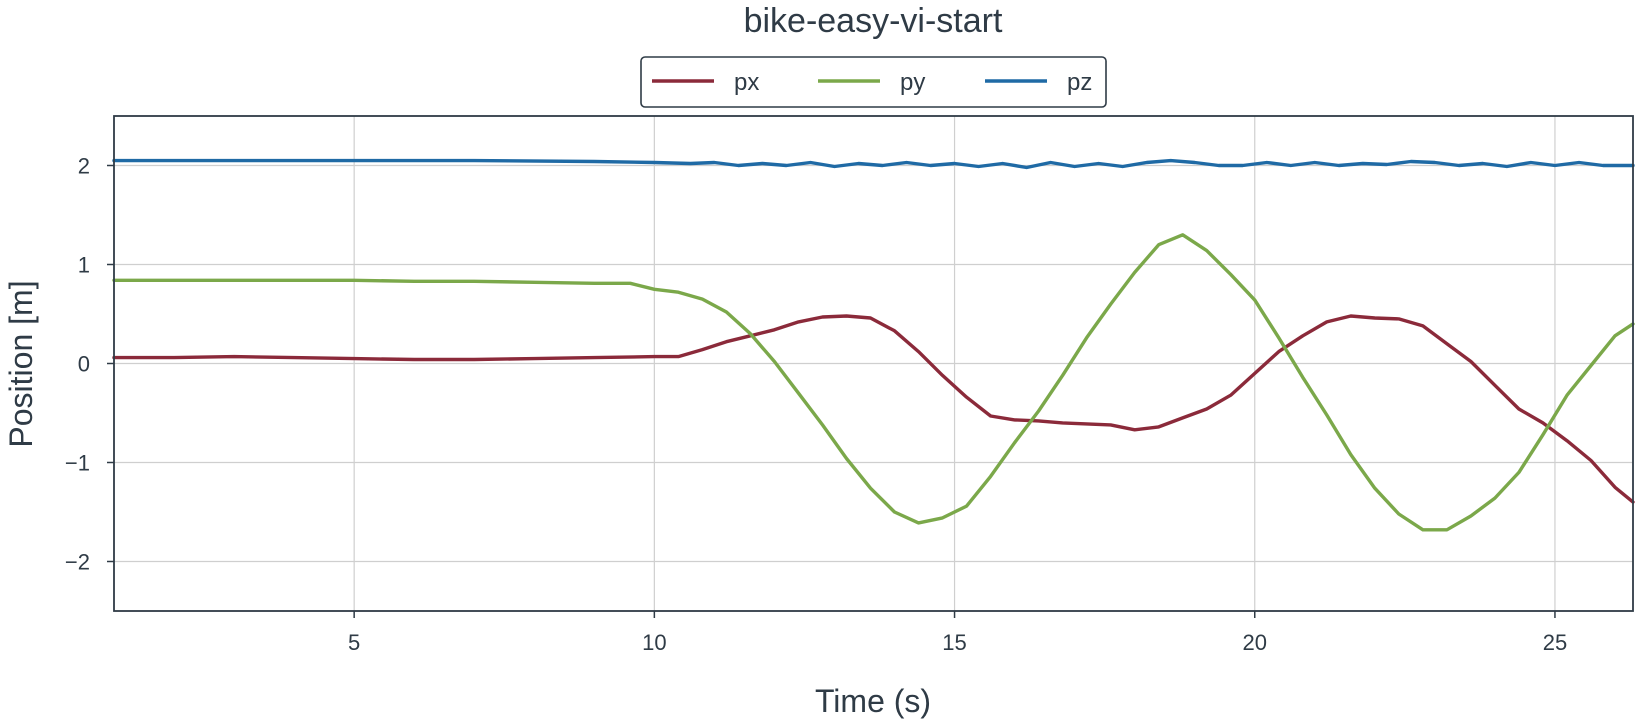 This screenshot has height=728, width=1637. Describe the element at coordinates (746, 82) in the screenshot. I see `legend-label-px: px` at that location.